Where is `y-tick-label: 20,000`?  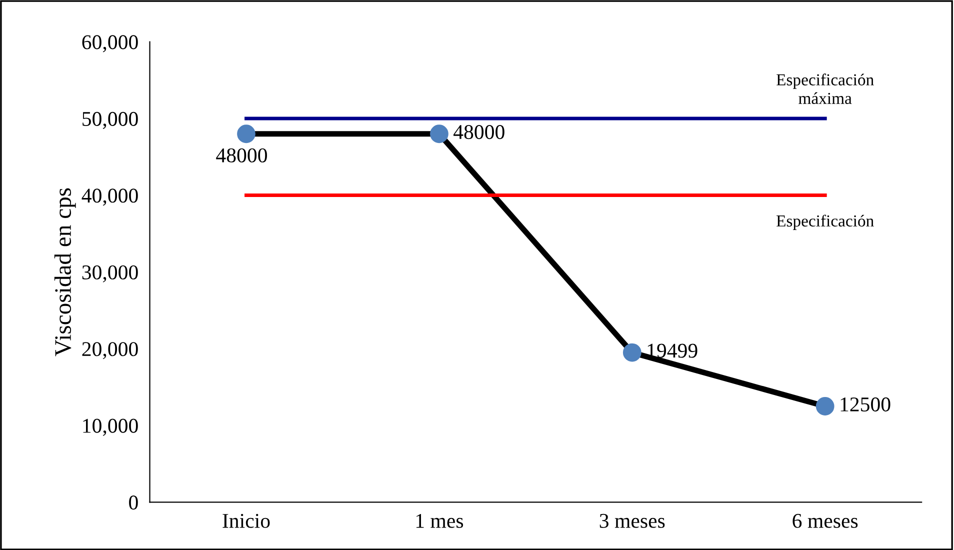
y-tick-label: 20,000 is located at coordinates (110, 351).